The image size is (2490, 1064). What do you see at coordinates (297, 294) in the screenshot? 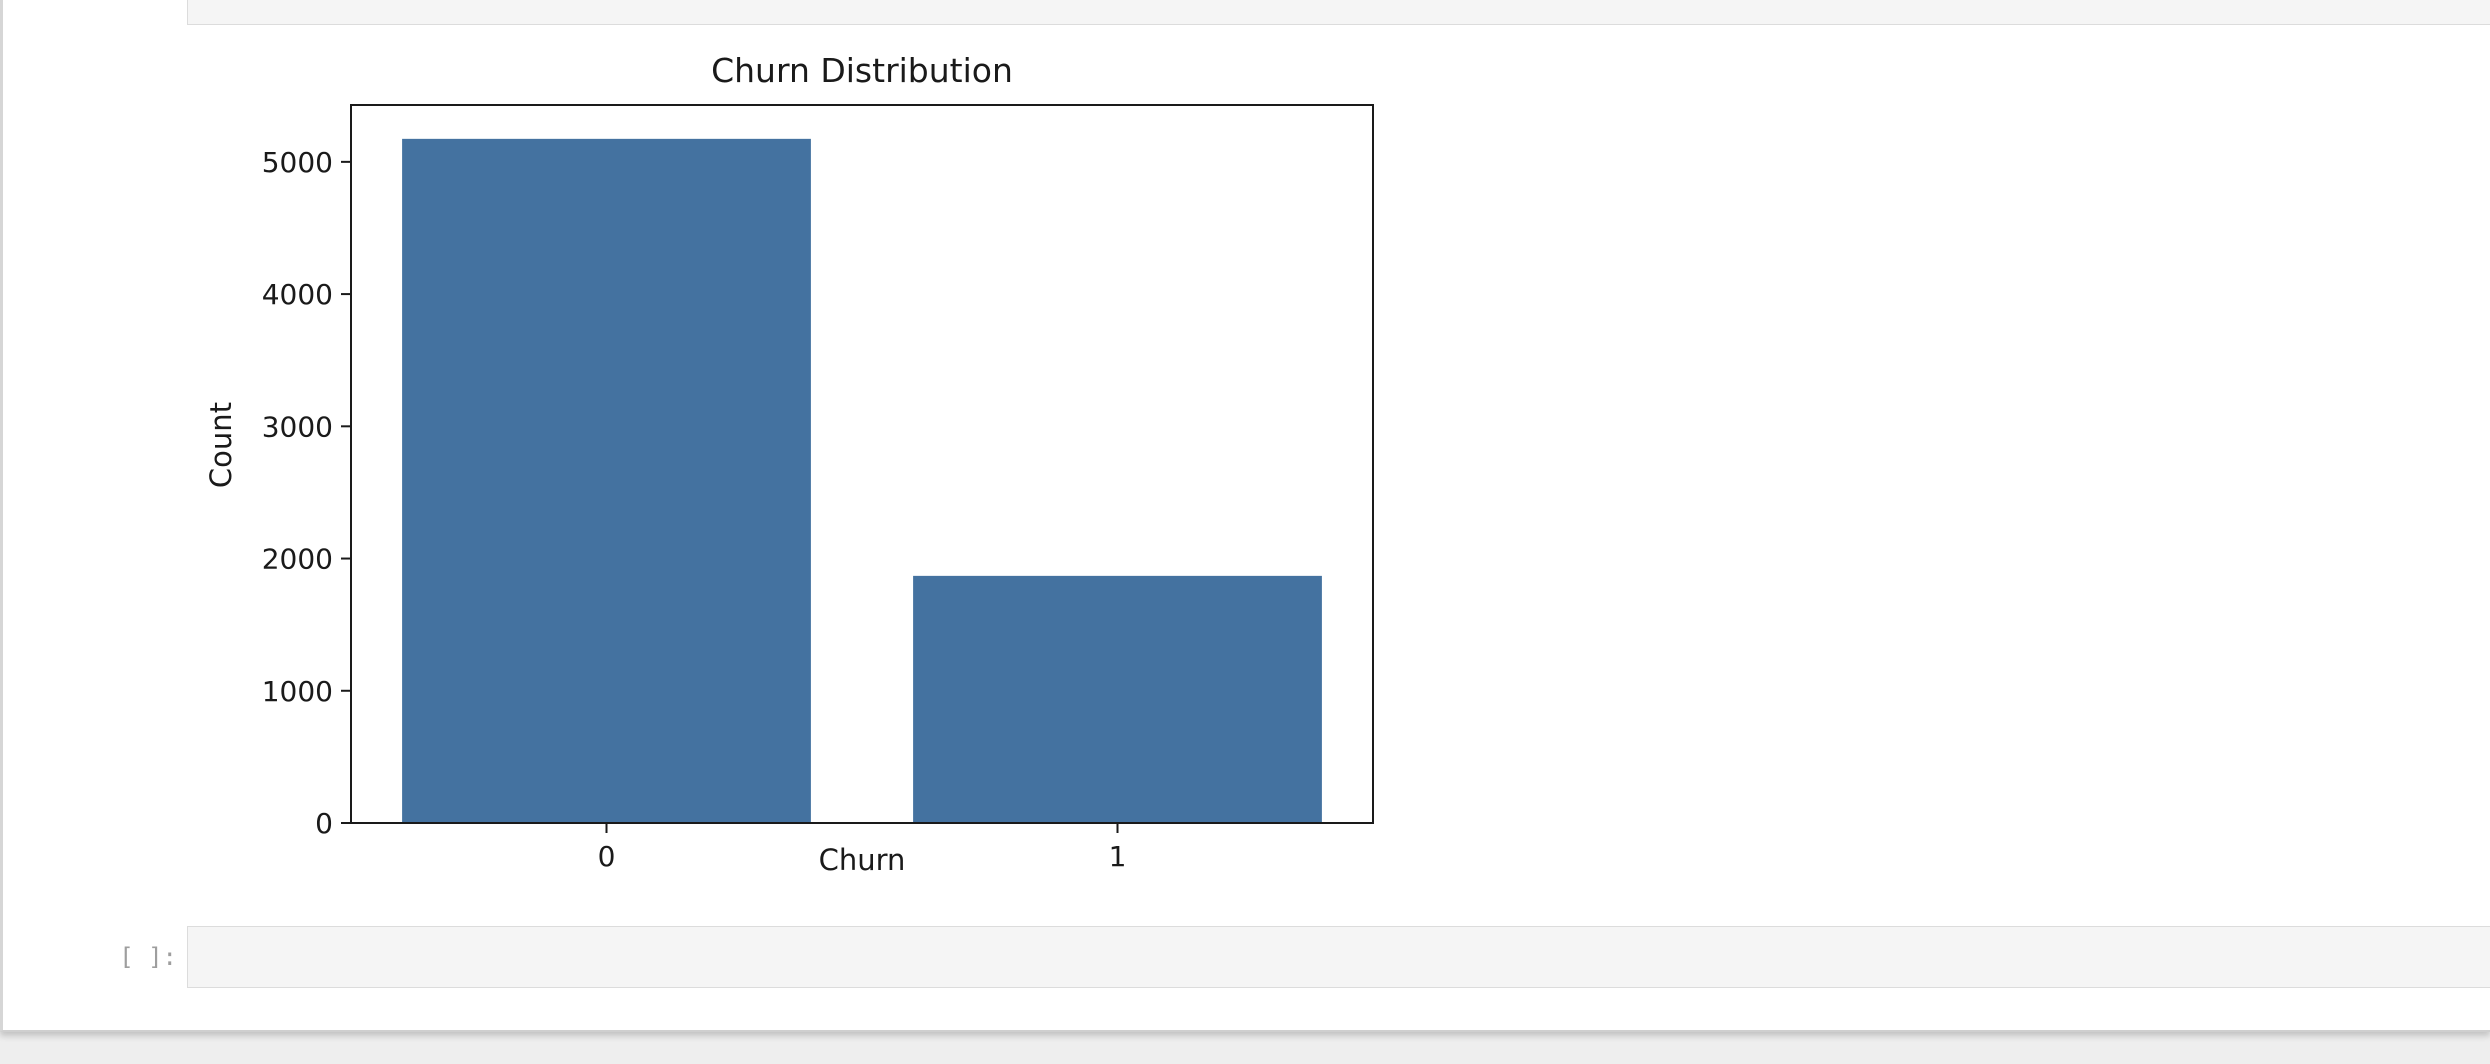
I see `y-tick-label: 4000` at bounding box center [297, 294].